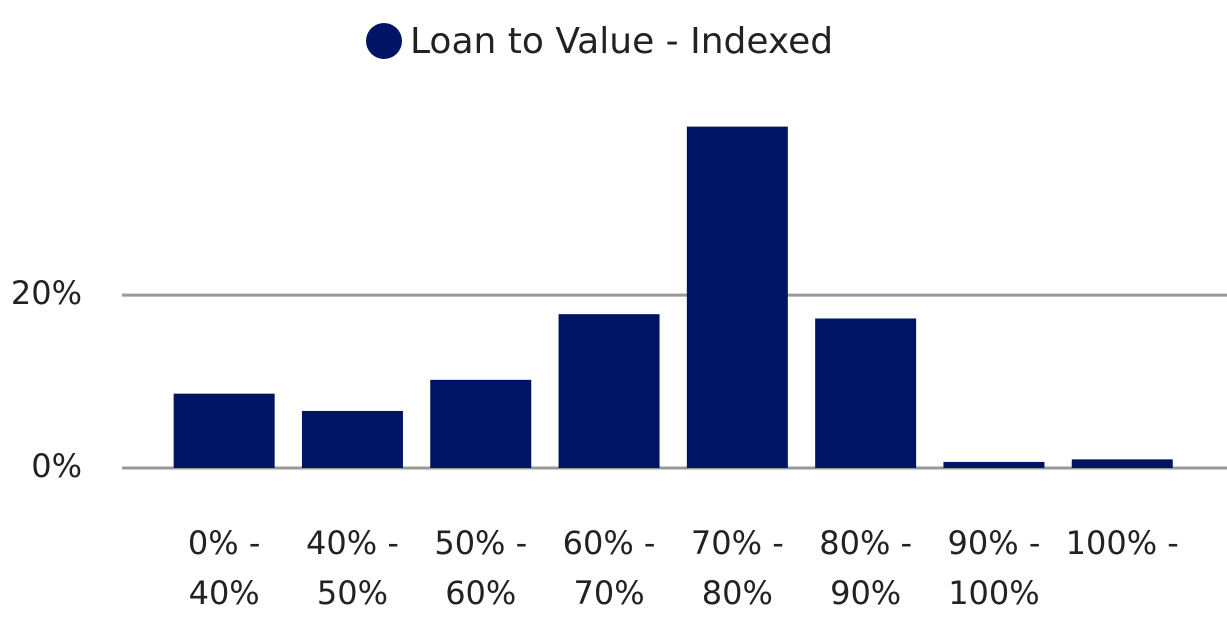 This screenshot has width=1227, height=622. What do you see at coordinates (621, 41) in the screenshot?
I see `legend-label: Loan to Value - Indexed` at bounding box center [621, 41].